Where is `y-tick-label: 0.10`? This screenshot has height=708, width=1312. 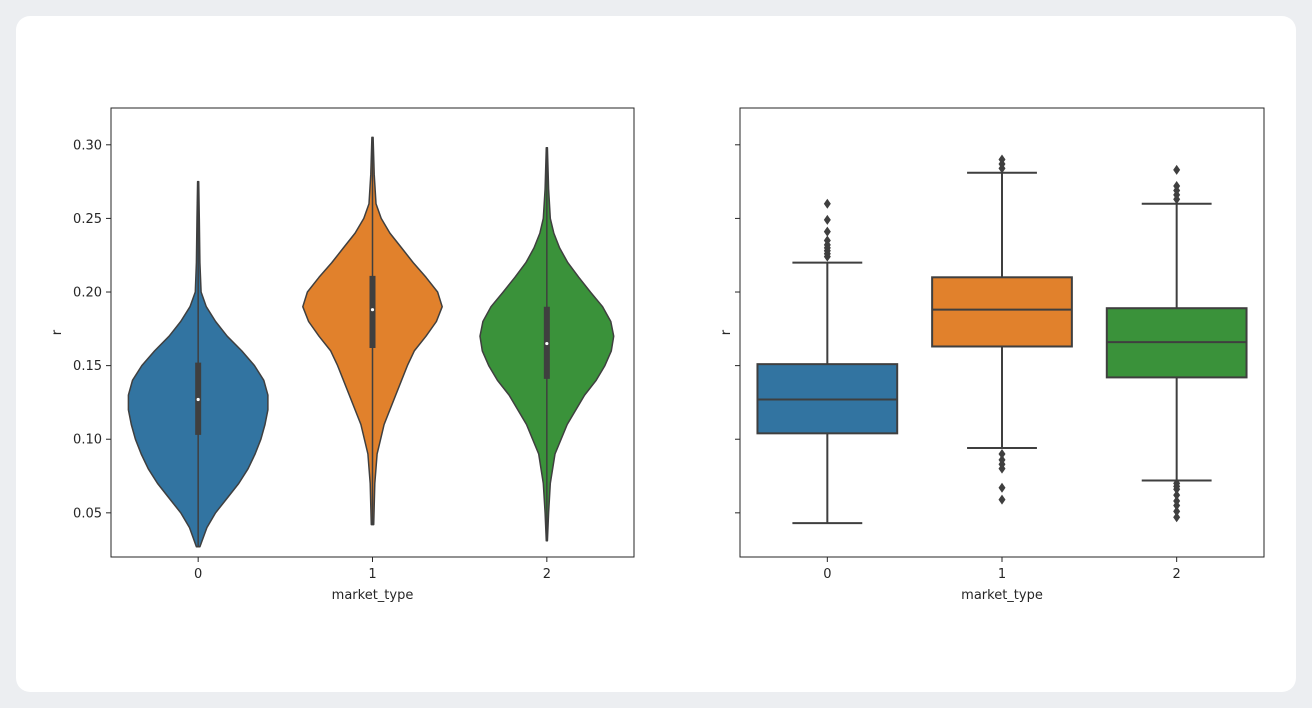
y-tick-label: 0.10 is located at coordinates (87, 440).